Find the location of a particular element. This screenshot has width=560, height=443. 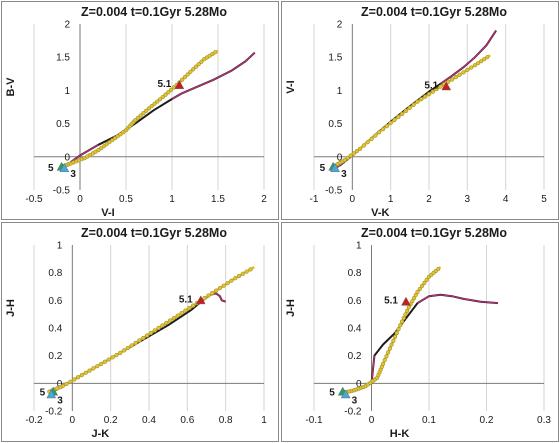

x-tick-label: 0.2 is located at coordinates (111, 420).